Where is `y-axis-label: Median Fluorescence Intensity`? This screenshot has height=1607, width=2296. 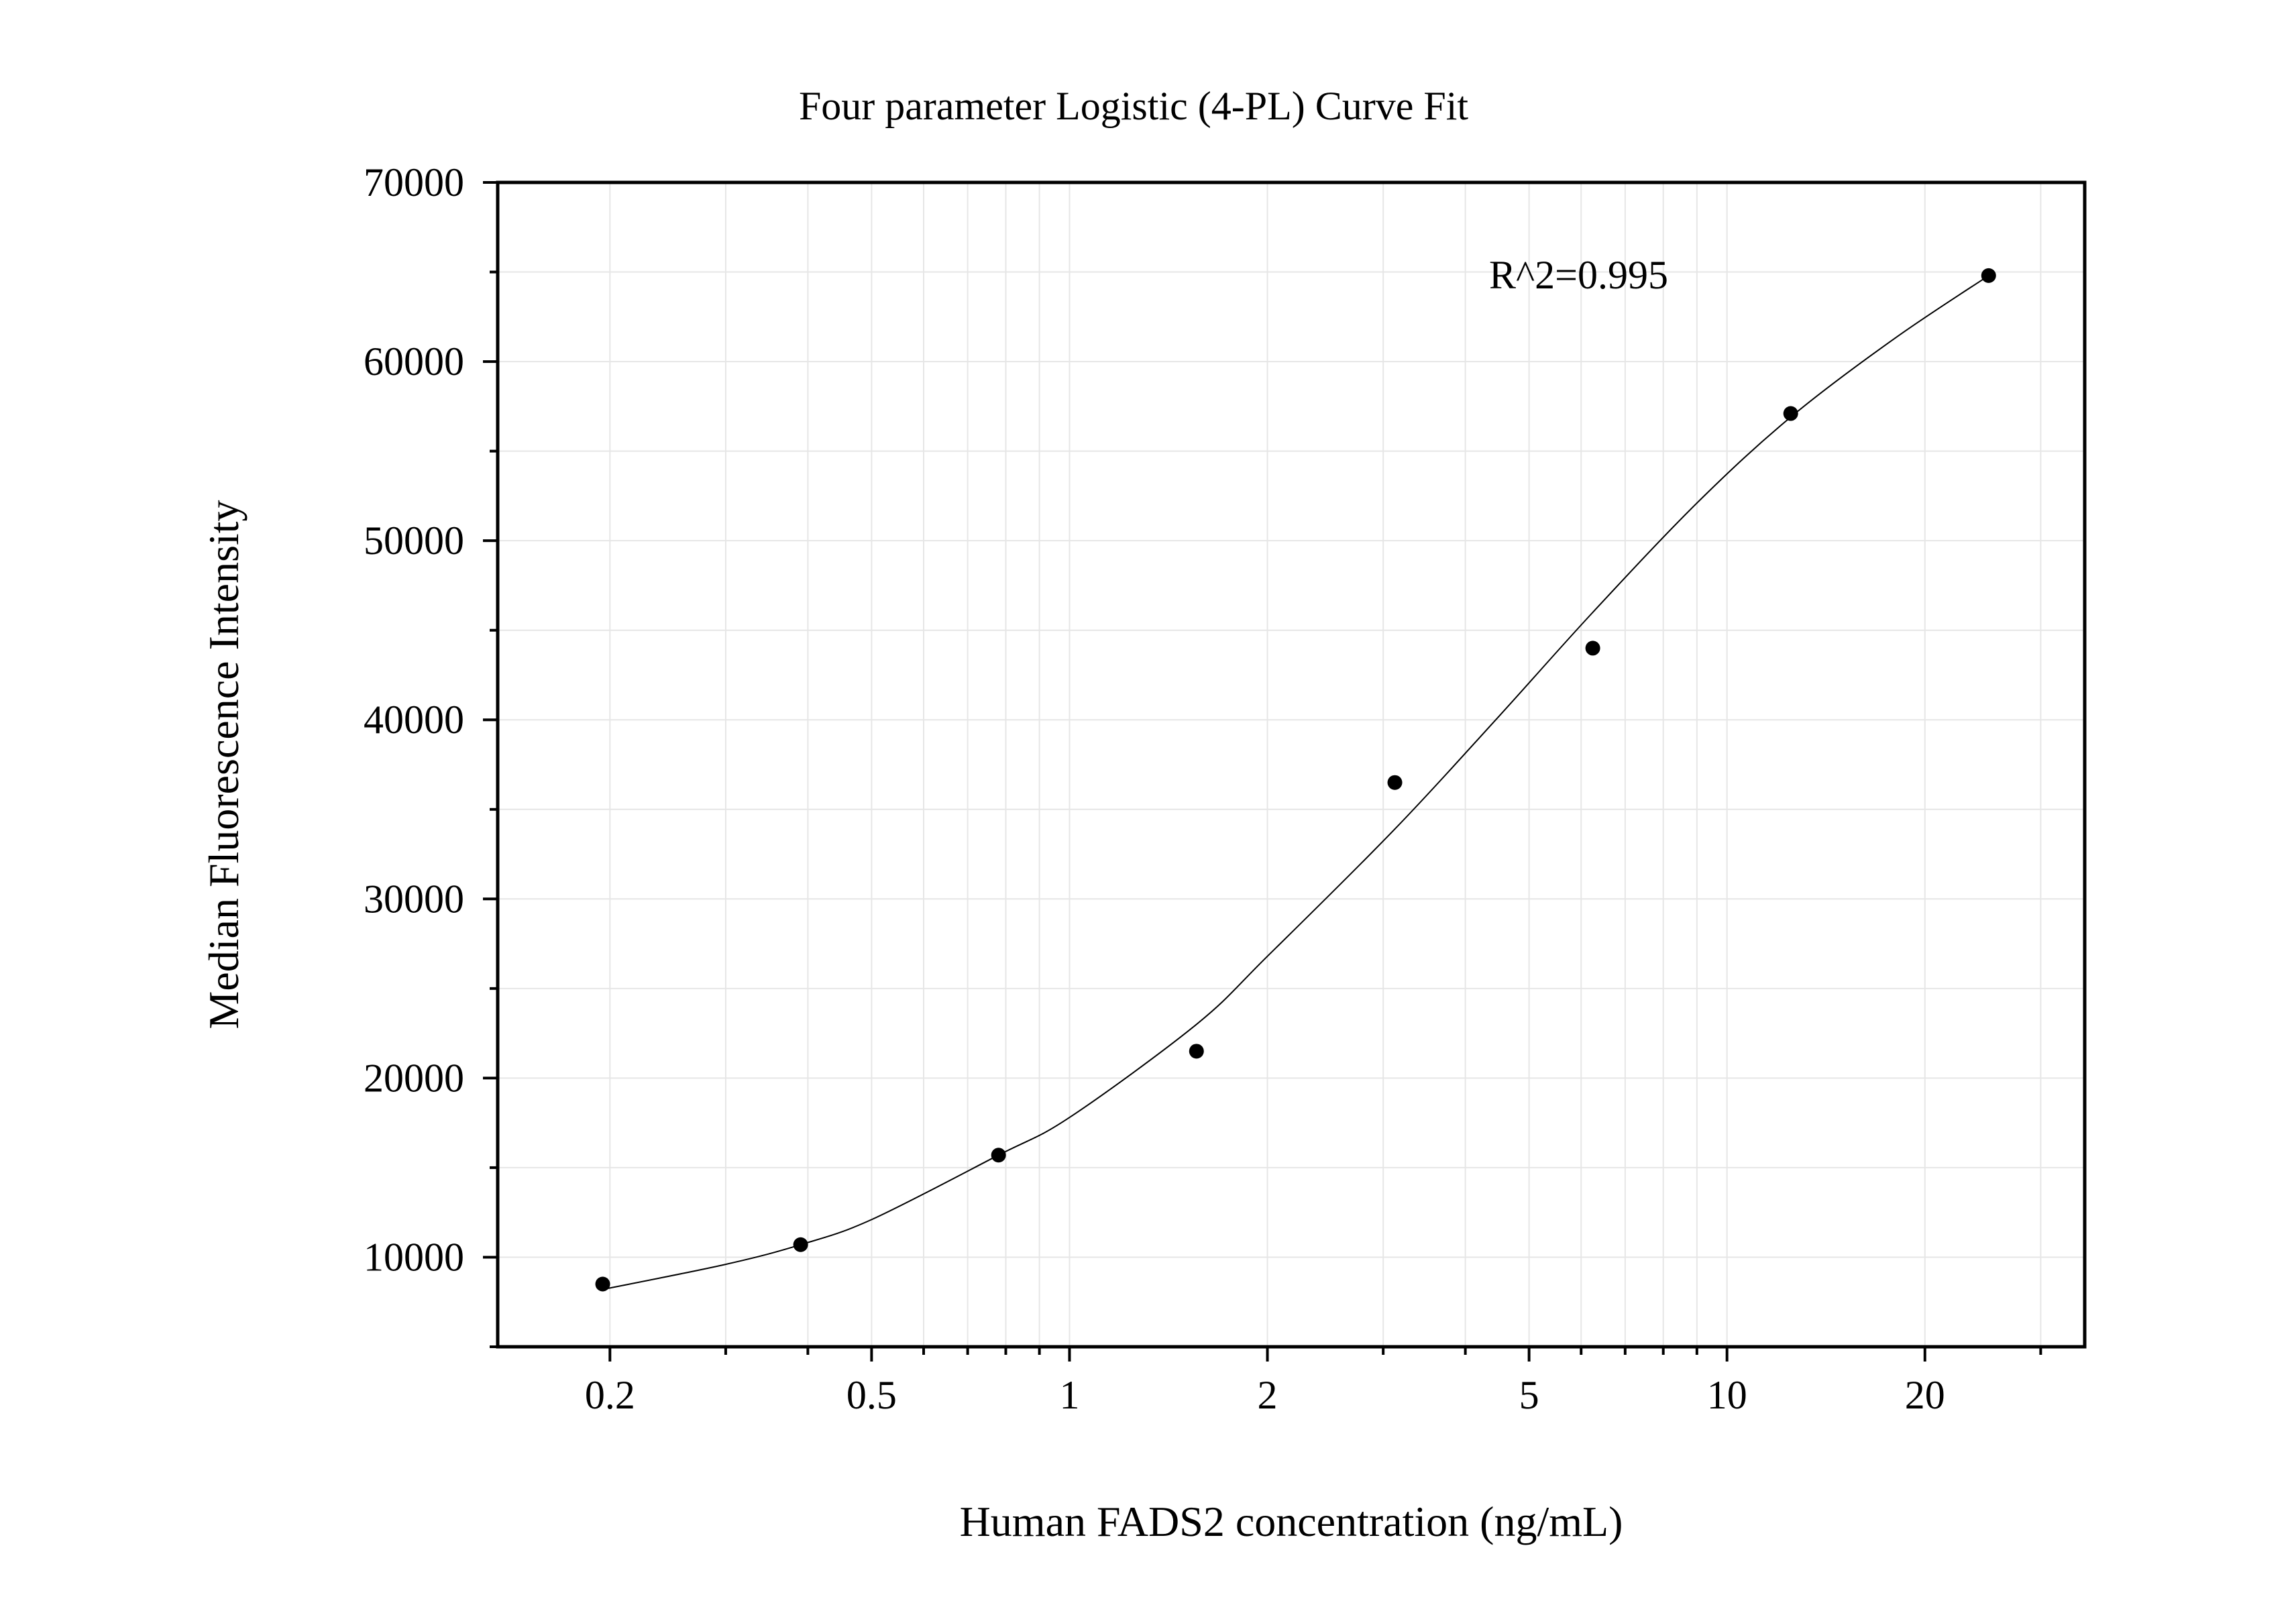 y-axis-label: Median Fluorescence Intensity is located at coordinates (224, 764).